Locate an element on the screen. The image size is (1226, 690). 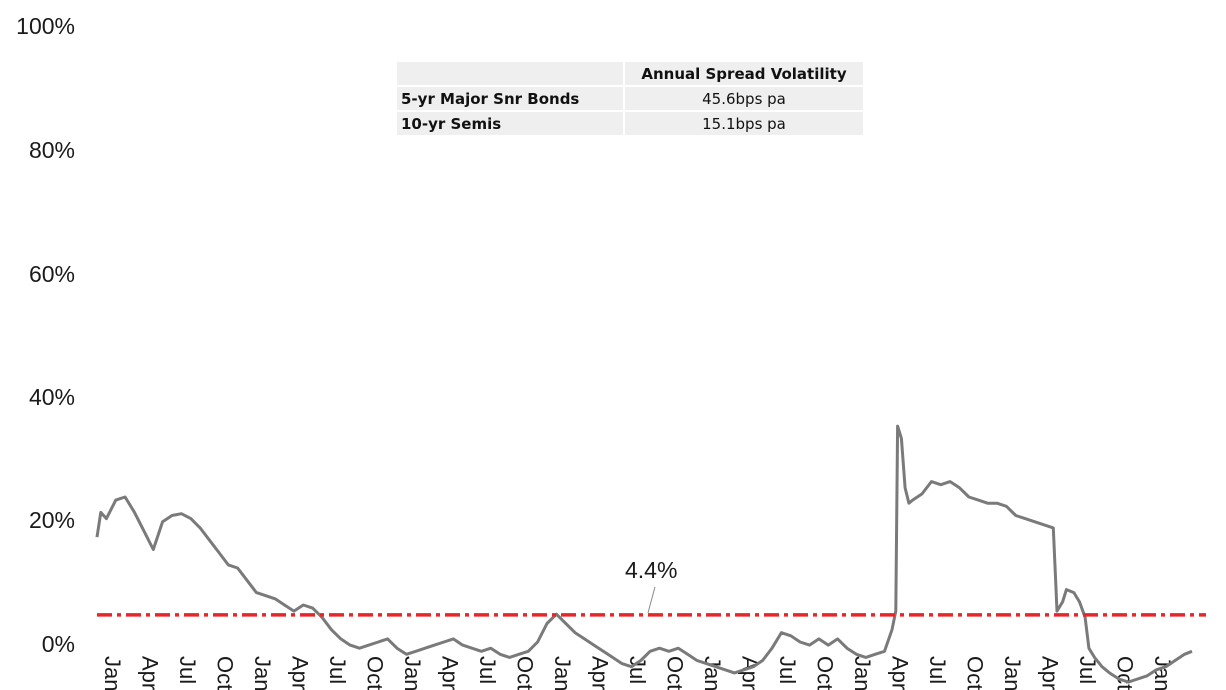
table-row: 10-yr Semis 15.1bps pa is located at coordinates (630, 123).